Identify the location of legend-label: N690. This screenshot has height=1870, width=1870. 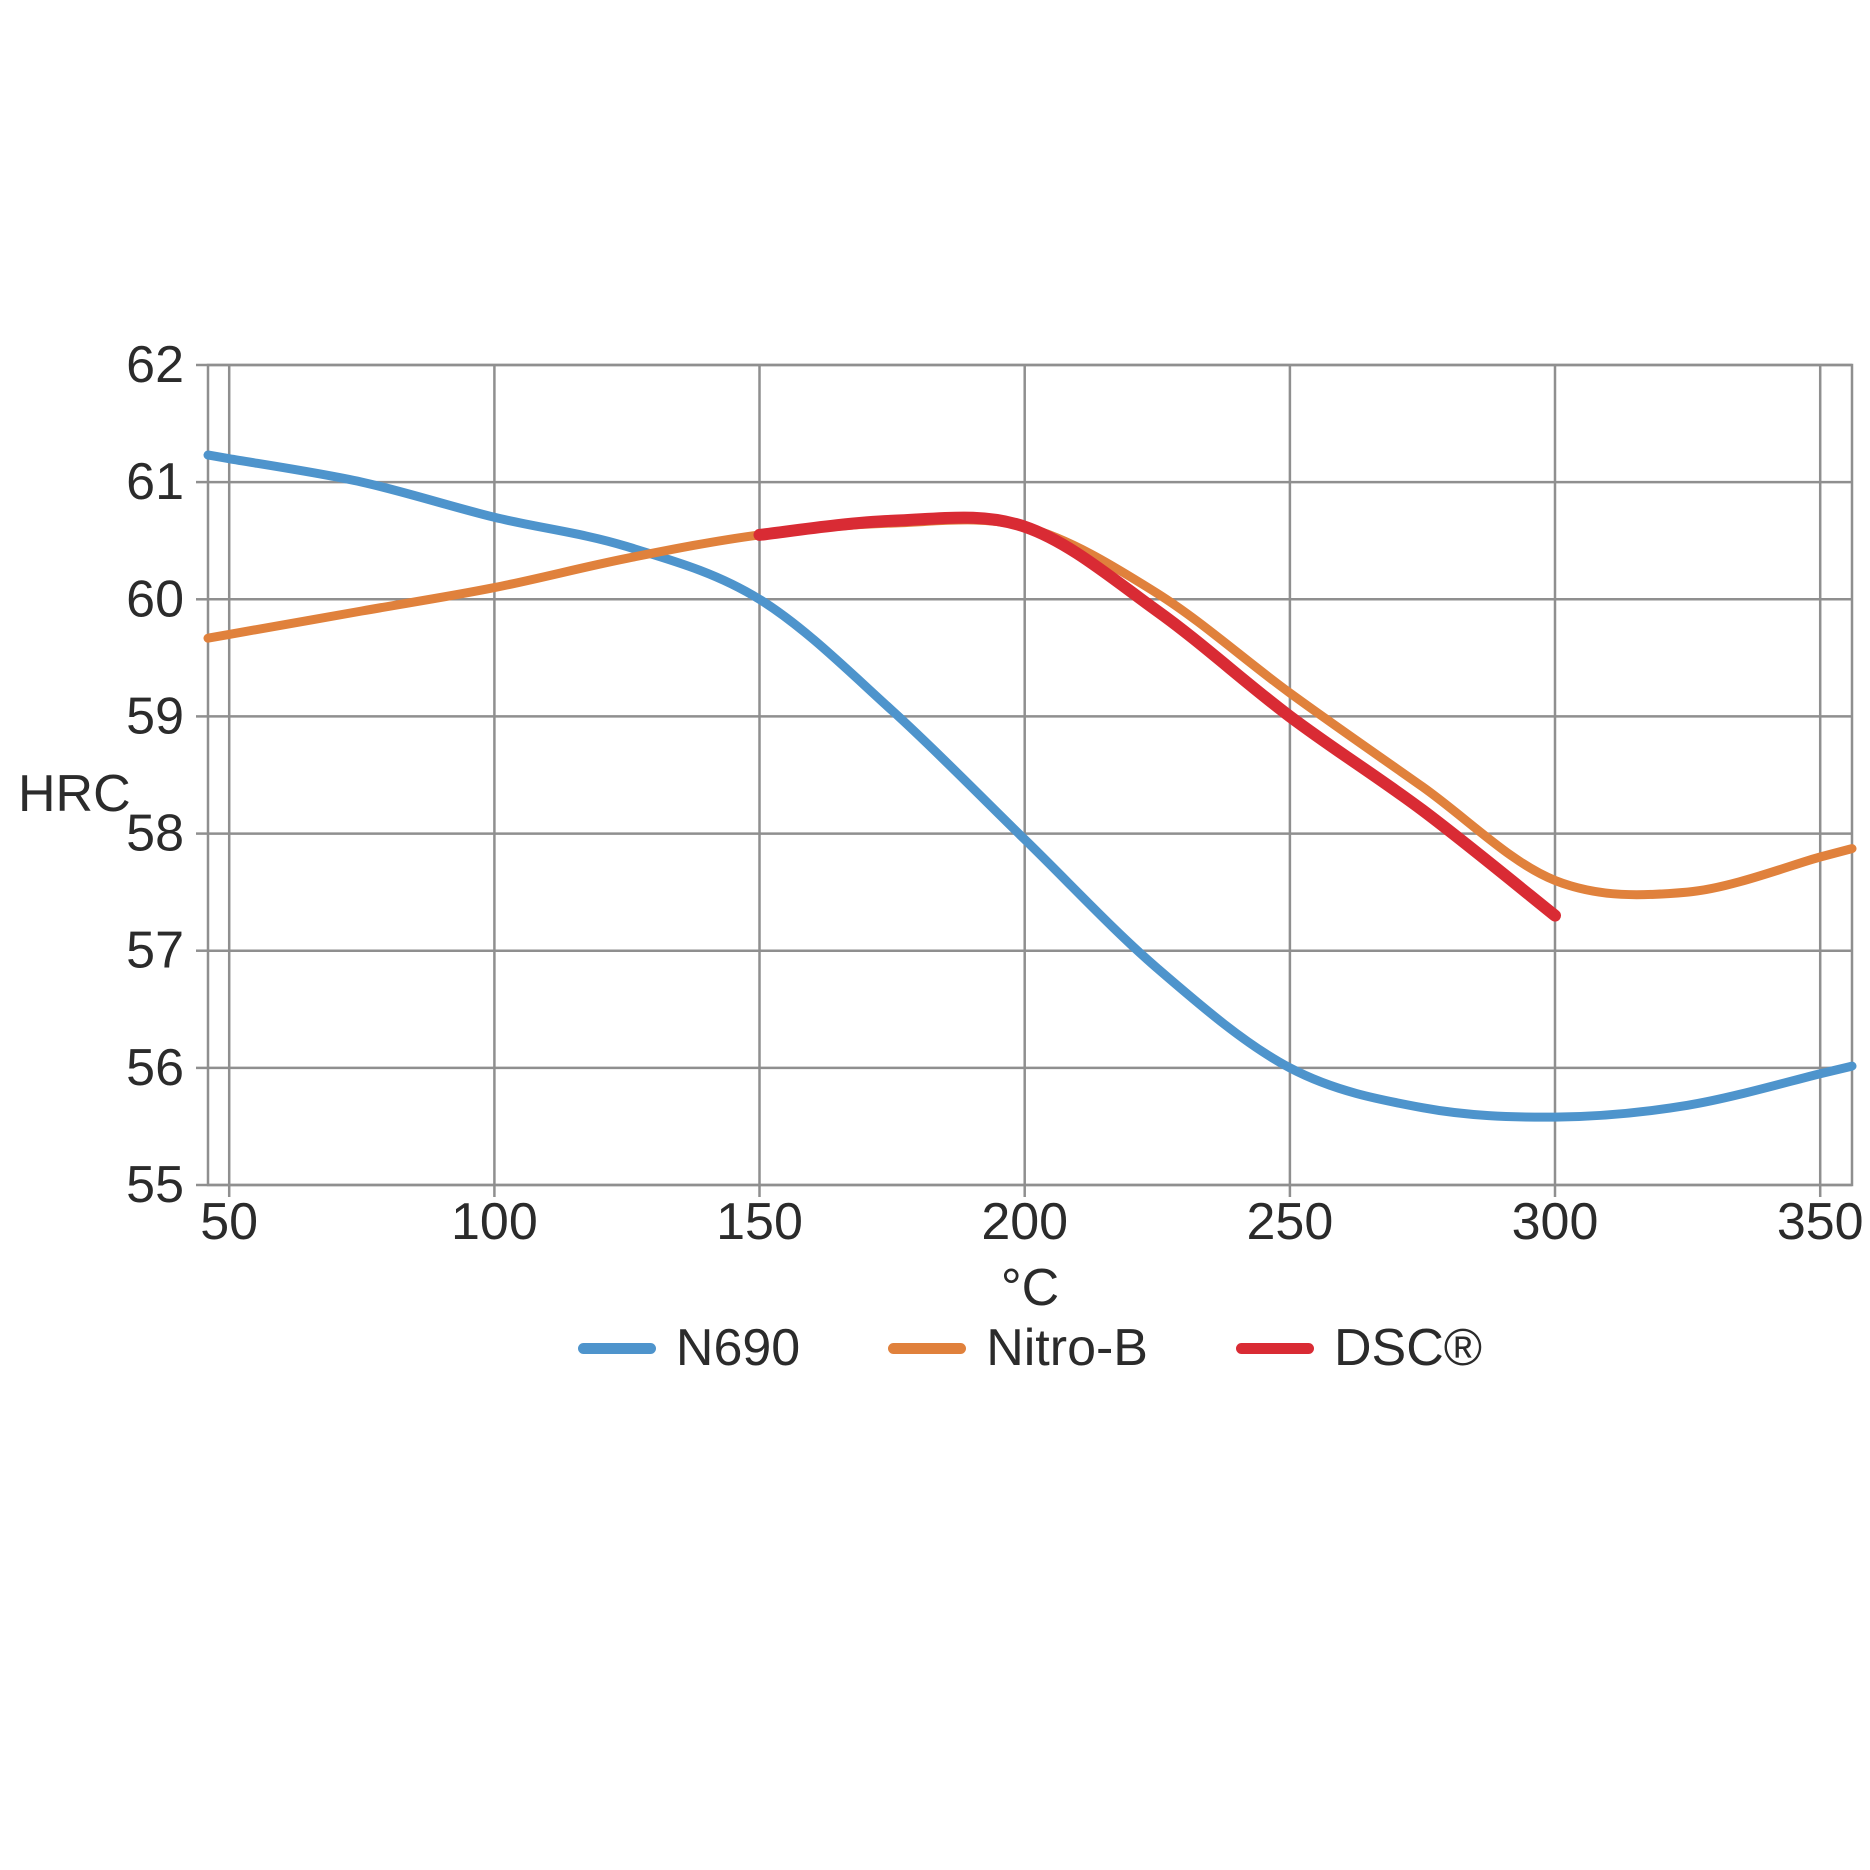
(738, 1348).